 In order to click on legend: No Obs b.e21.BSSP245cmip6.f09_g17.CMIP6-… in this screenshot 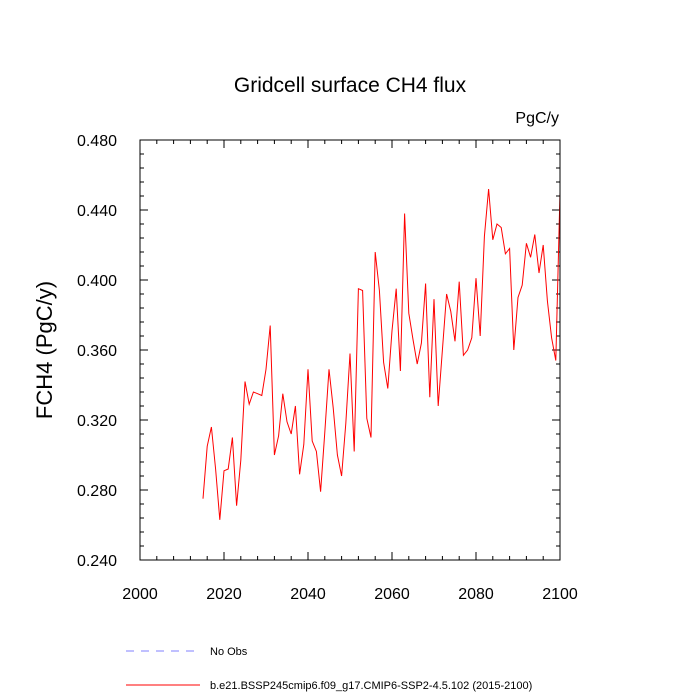, I will do `click(329, 669)`.